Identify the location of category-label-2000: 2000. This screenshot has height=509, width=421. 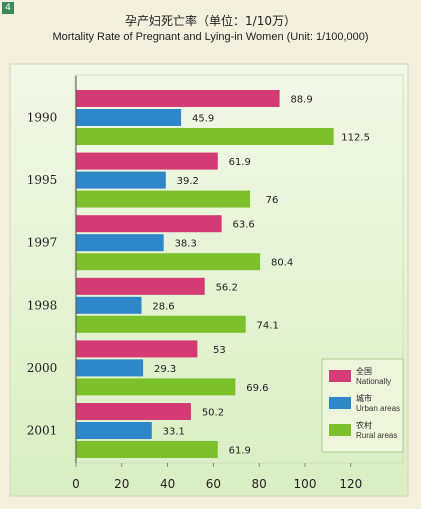
(42, 368).